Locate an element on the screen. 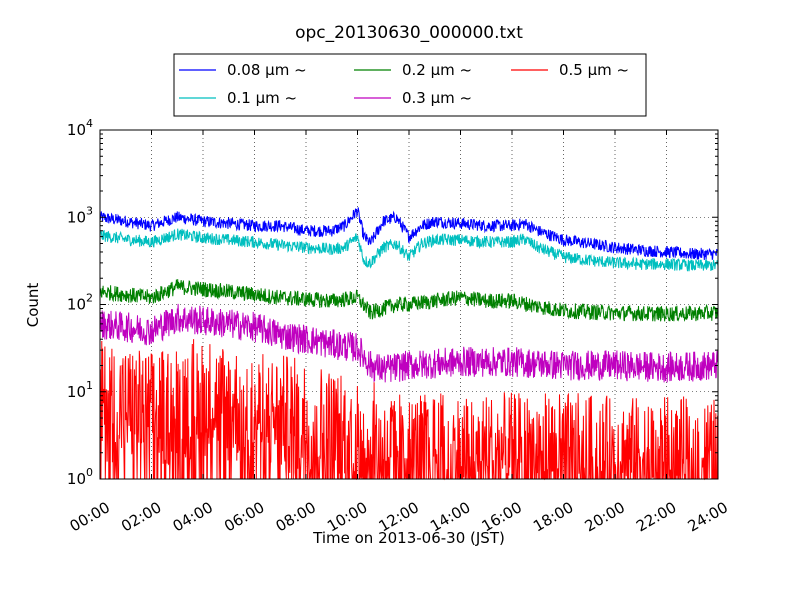 This screenshot has height=600, width=800. x-tick-label: 04:00 is located at coordinates (193, 516).